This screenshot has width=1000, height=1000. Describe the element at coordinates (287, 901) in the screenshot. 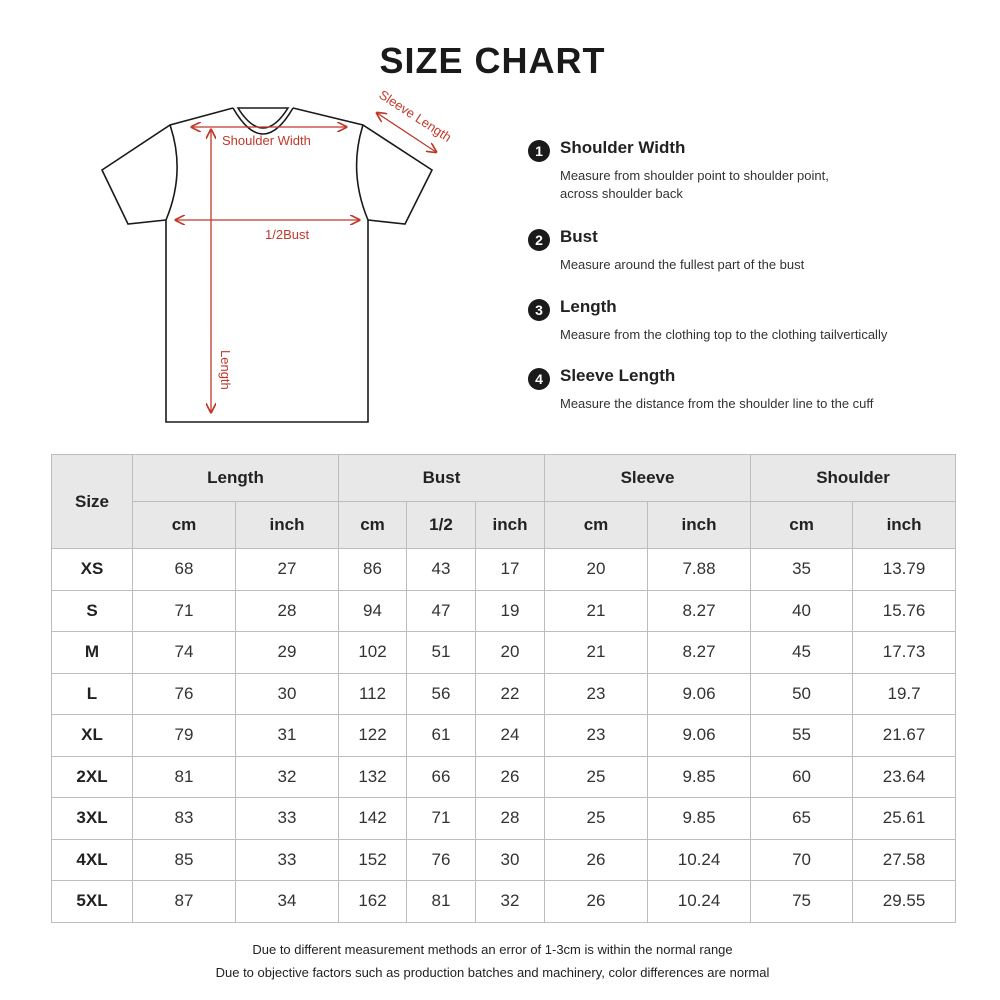

I see `value-cell: 34` at that location.